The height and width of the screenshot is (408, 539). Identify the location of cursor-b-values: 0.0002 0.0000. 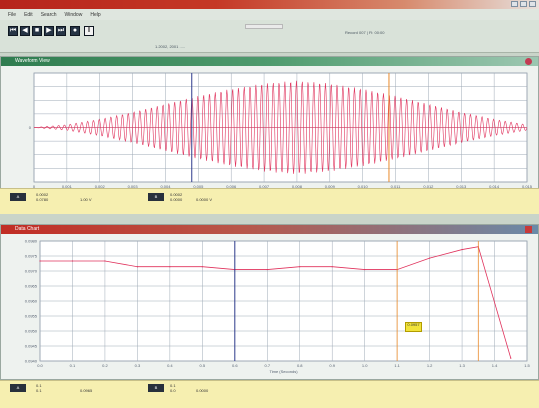
(176, 197).